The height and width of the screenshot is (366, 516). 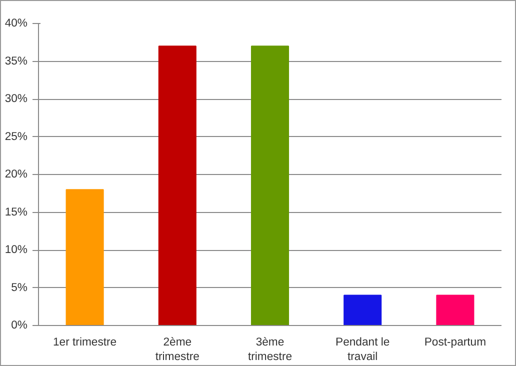 What do you see at coordinates (455, 342) in the screenshot?
I see `x-tick-label: Post-partum` at bounding box center [455, 342].